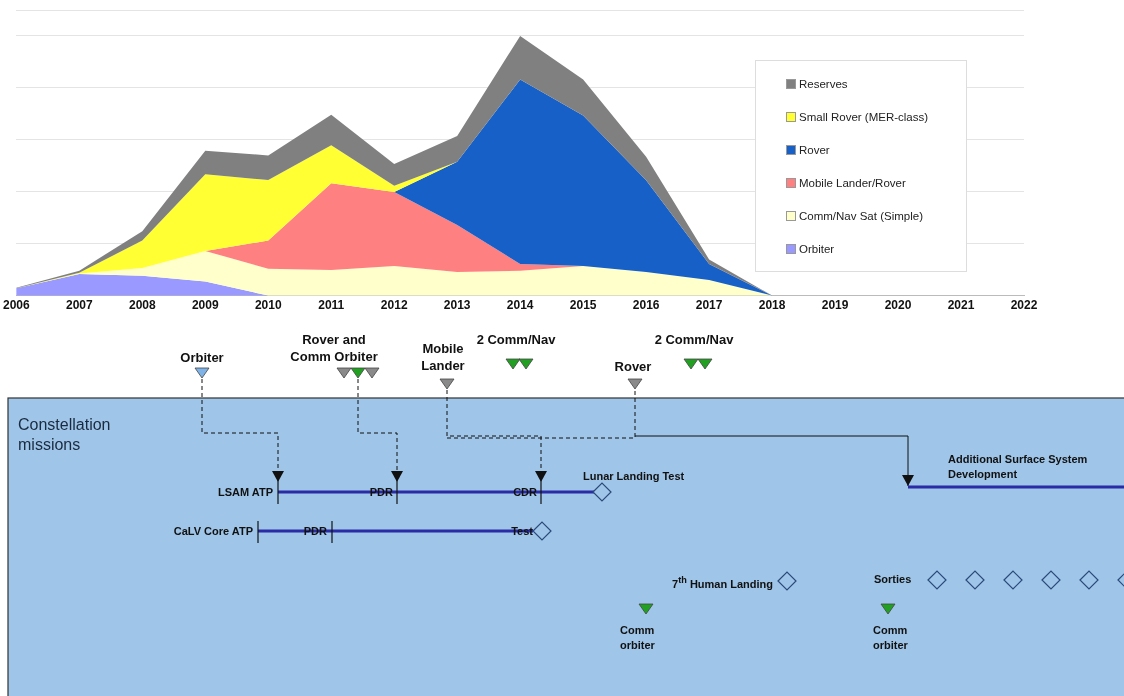 This screenshot has height=696, width=1124. I want to click on x-tick-label: 2021, so click(961, 305).